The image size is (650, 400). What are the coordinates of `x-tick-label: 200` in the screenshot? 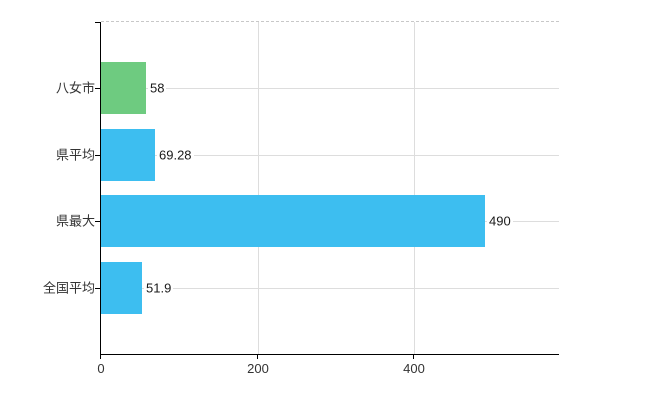 It's located at (258, 368).